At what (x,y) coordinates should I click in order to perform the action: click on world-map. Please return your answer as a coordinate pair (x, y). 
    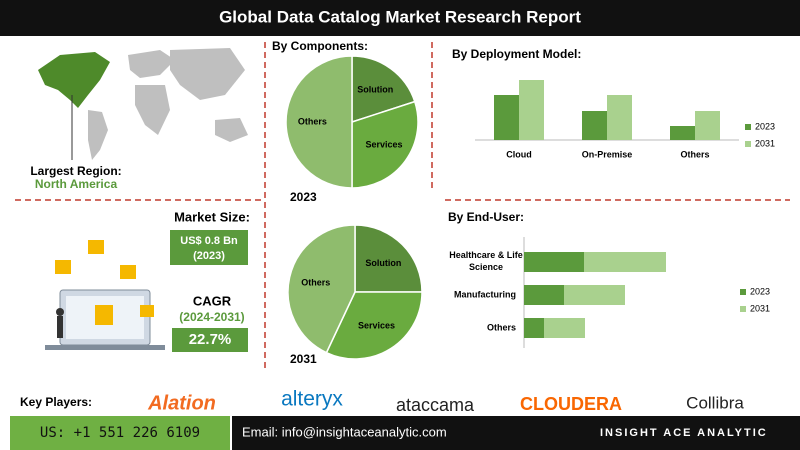
    Looking at the image, I should click on (143, 104).